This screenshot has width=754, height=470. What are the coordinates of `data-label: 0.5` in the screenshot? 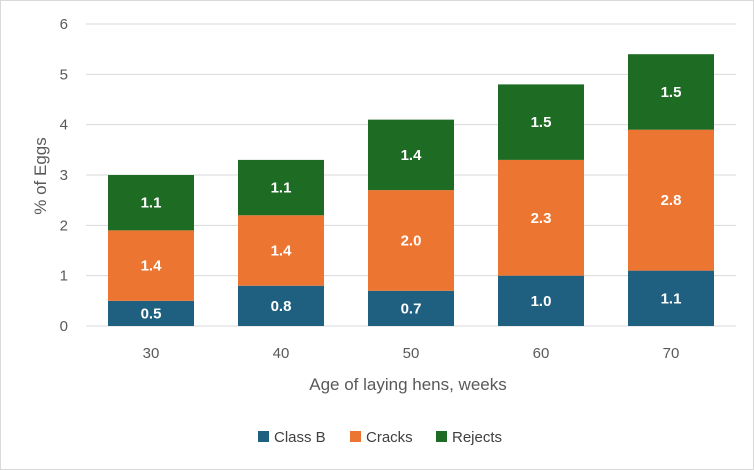 It's located at (151, 313).